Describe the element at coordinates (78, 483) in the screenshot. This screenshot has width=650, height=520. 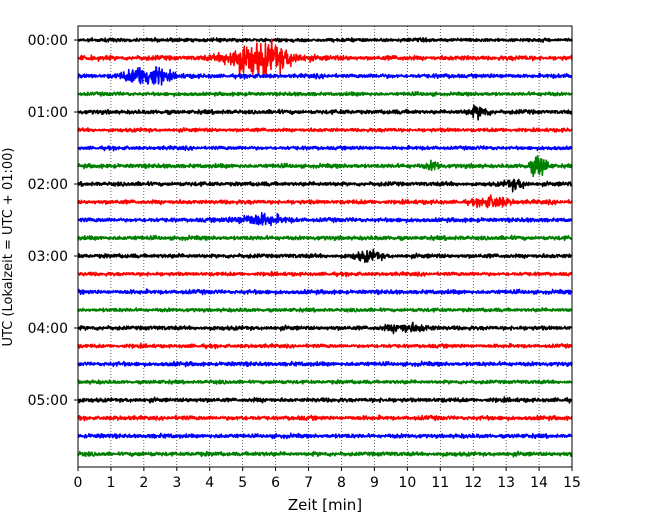
I see `x-tick-label: 0` at that location.